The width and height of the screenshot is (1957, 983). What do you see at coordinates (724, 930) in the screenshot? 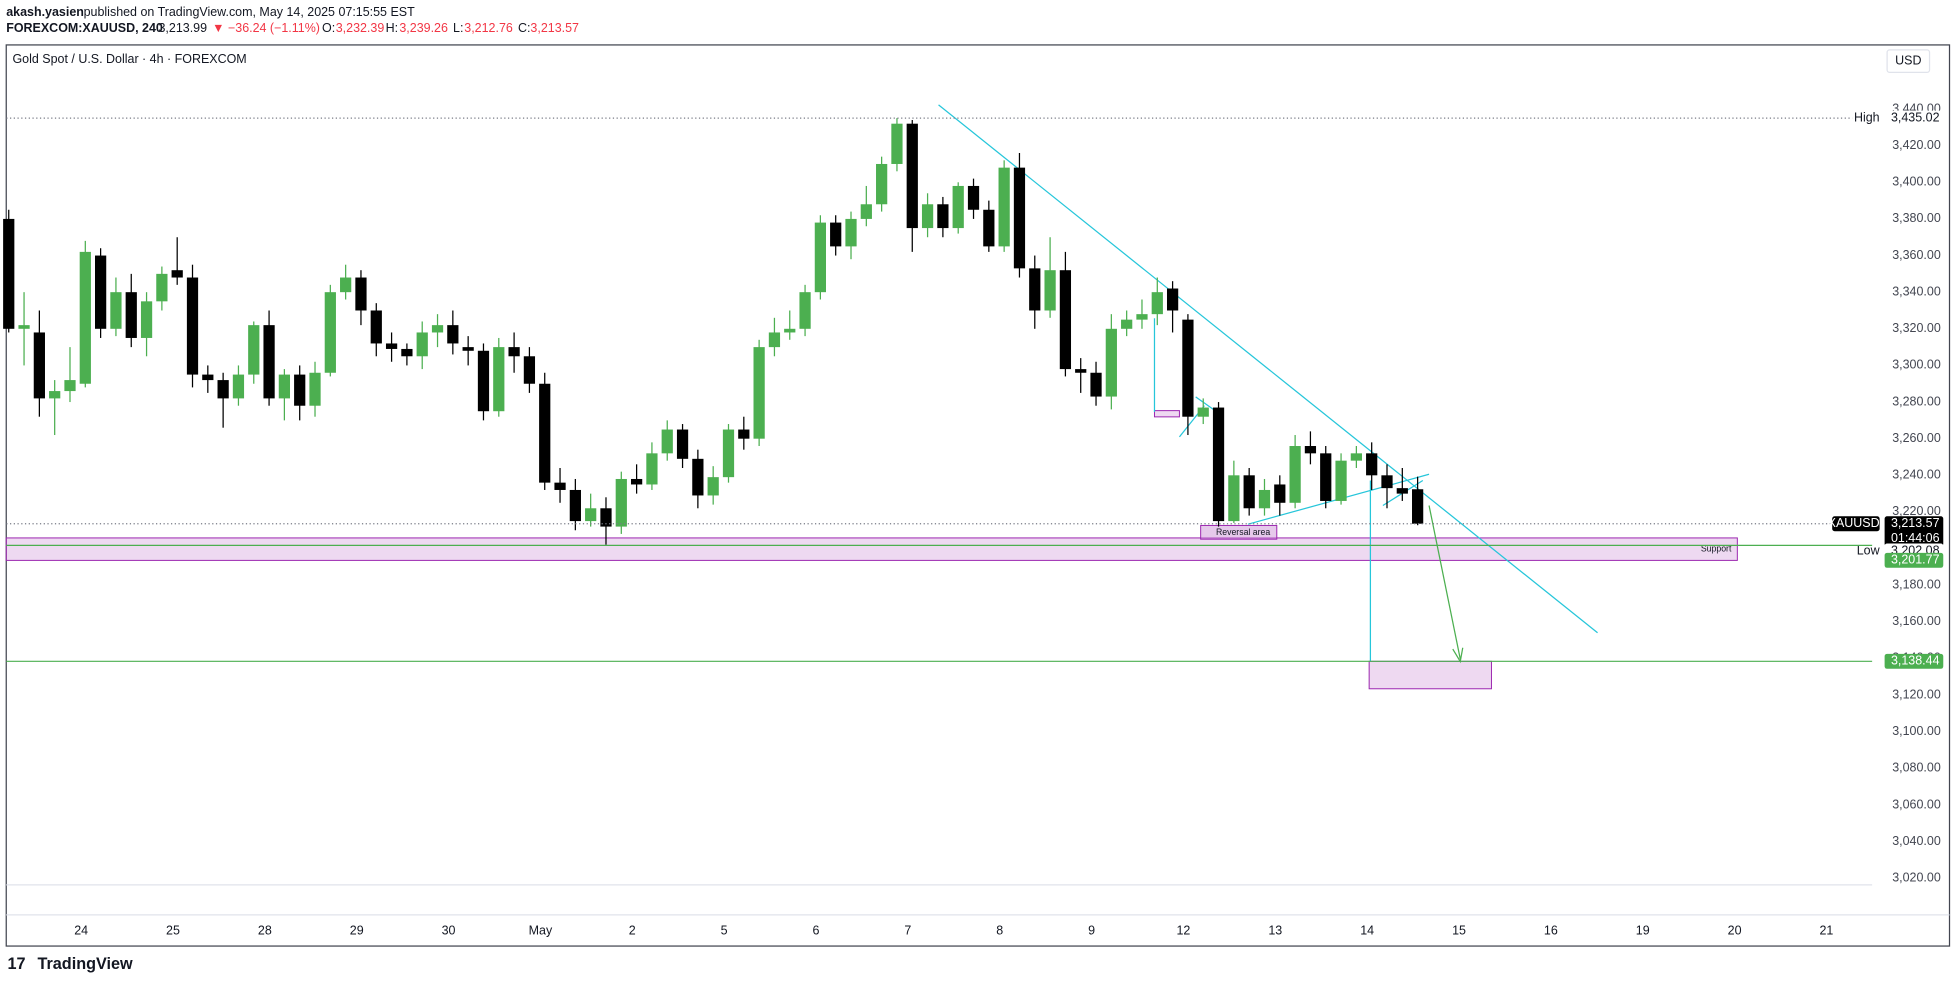
I see `x-tick-label: 5` at bounding box center [724, 930].